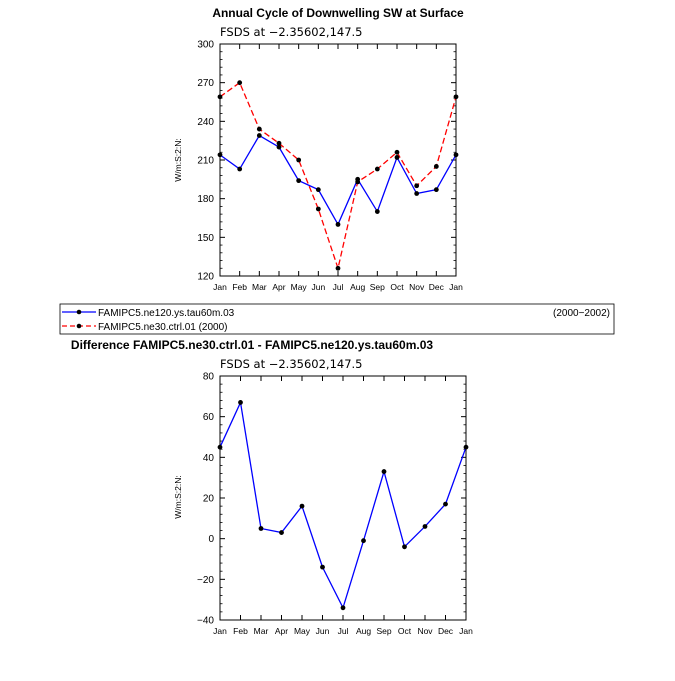 This screenshot has height=681, width=675. What do you see at coordinates (205, 580) in the screenshot?
I see `chart2-ytick-label: −20` at bounding box center [205, 580].